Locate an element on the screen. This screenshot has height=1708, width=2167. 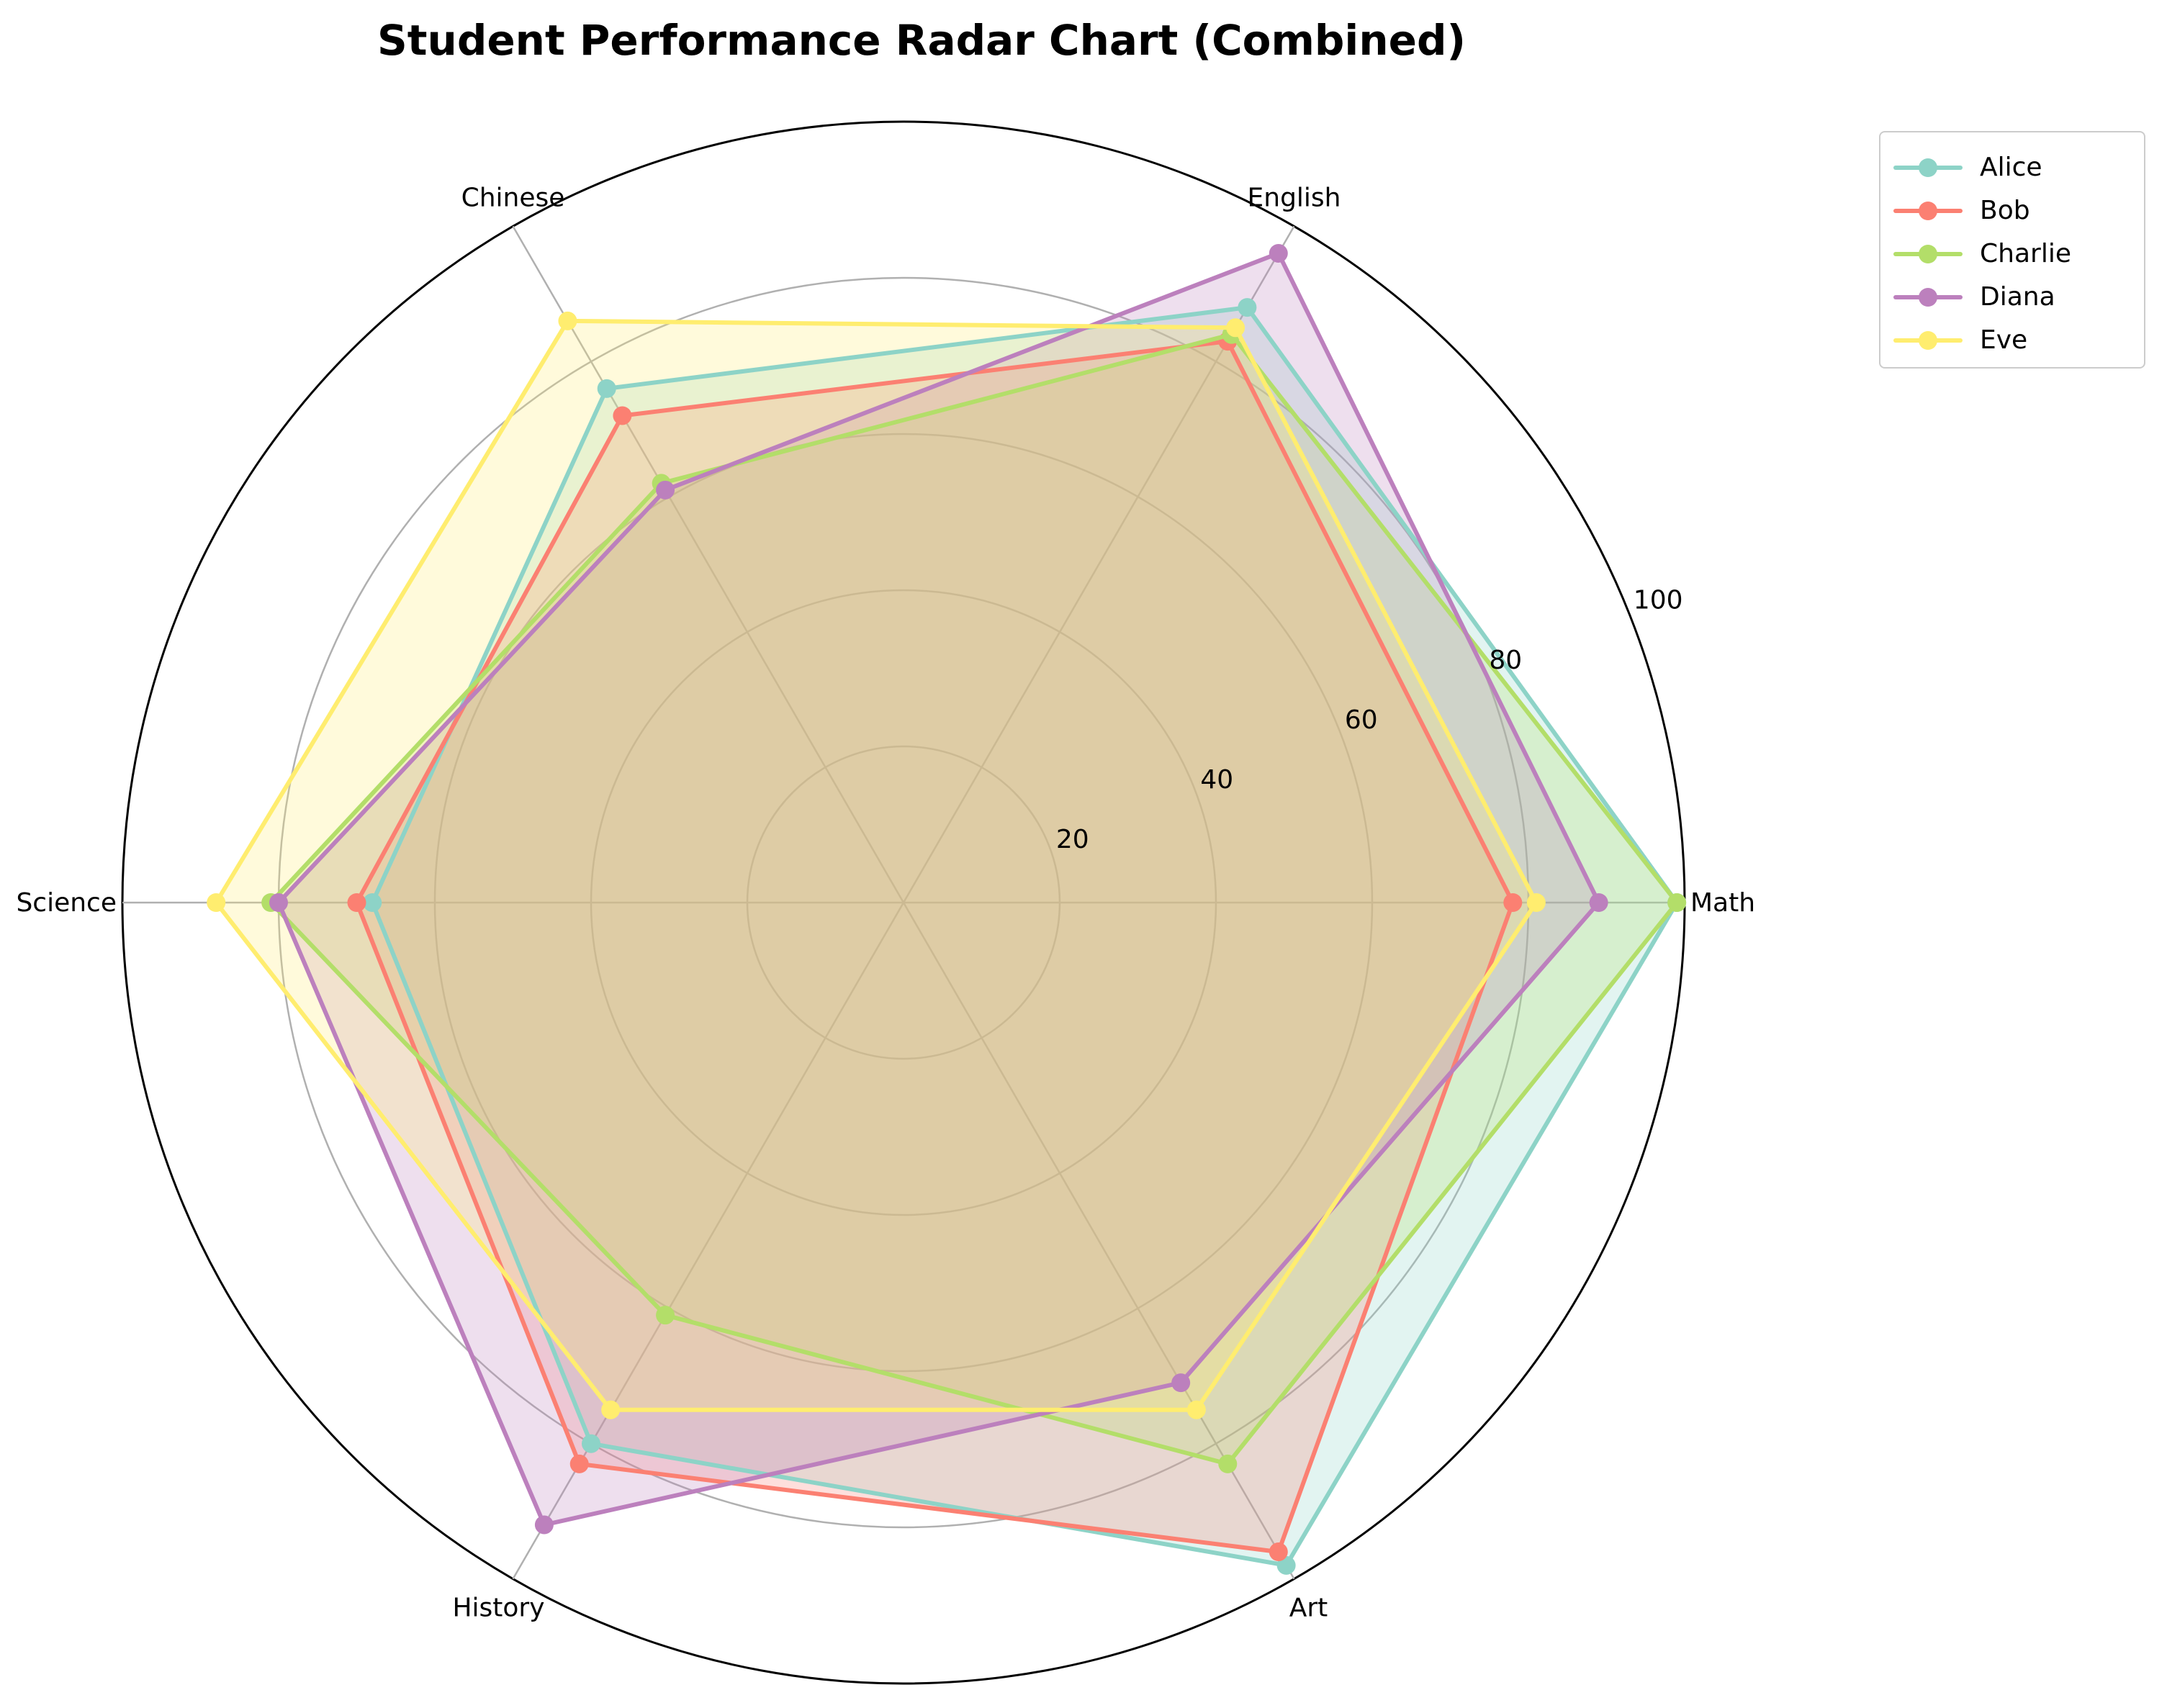
legend-item-diana: Diana is located at coordinates (2019, 297).